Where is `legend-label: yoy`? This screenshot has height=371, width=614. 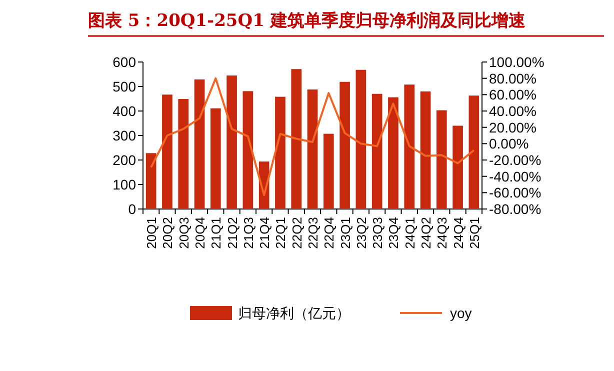
legend-label: yoy is located at coordinates (461, 313).